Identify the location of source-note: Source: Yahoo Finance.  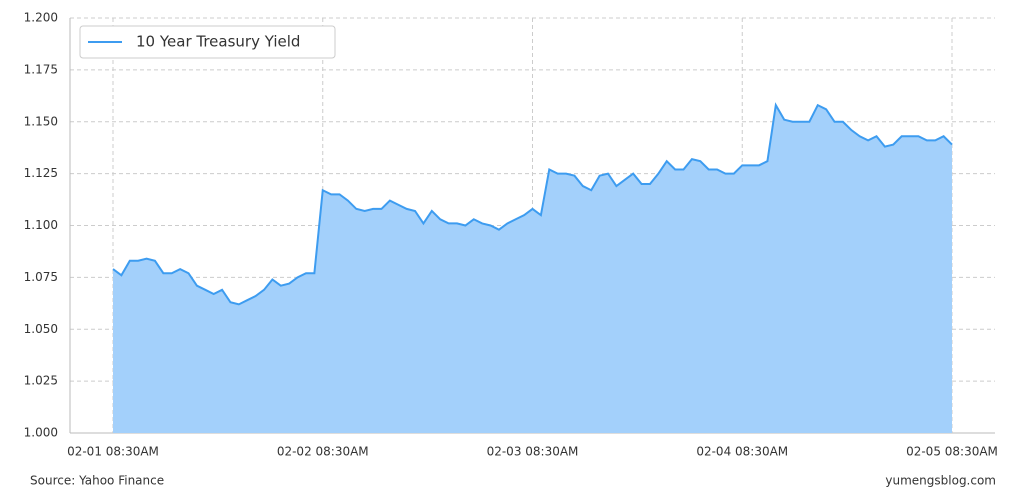
(97, 481).